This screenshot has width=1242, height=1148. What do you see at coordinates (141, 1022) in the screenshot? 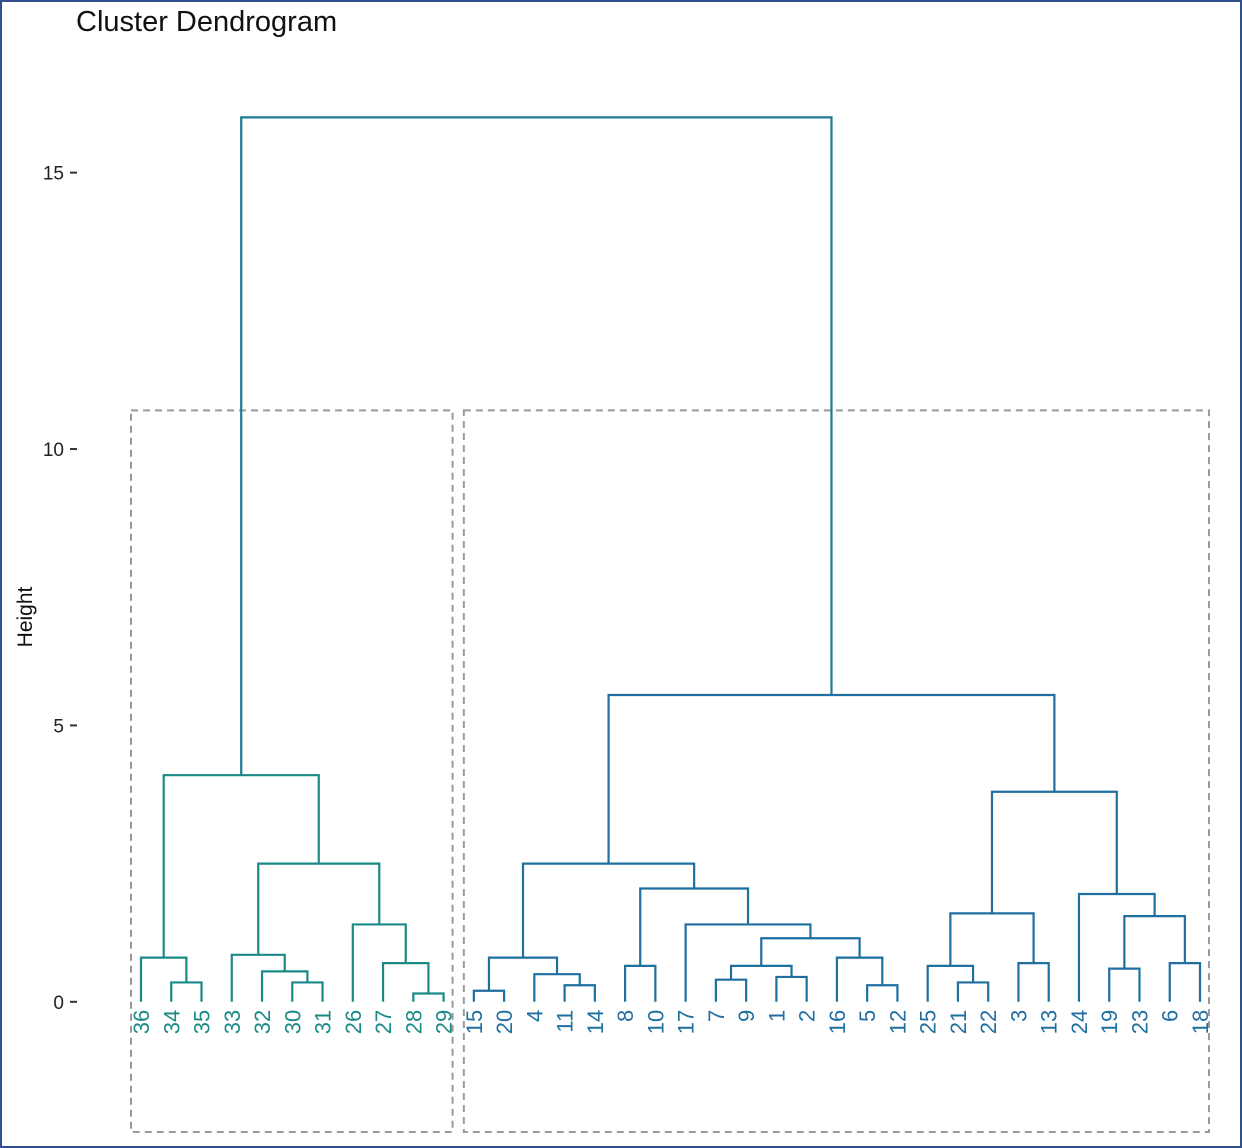
I see `leaf-label: 36` at bounding box center [141, 1022].